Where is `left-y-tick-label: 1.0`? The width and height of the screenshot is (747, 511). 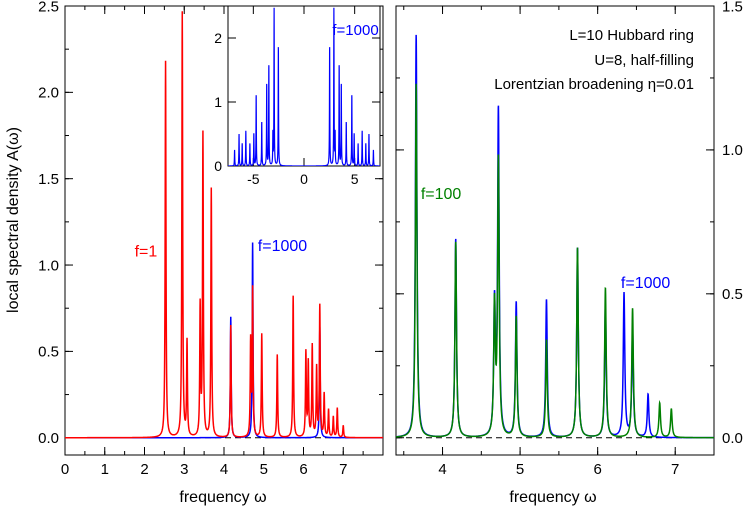
left-y-tick-label: 1.0 is located at coordinates (48, 265).